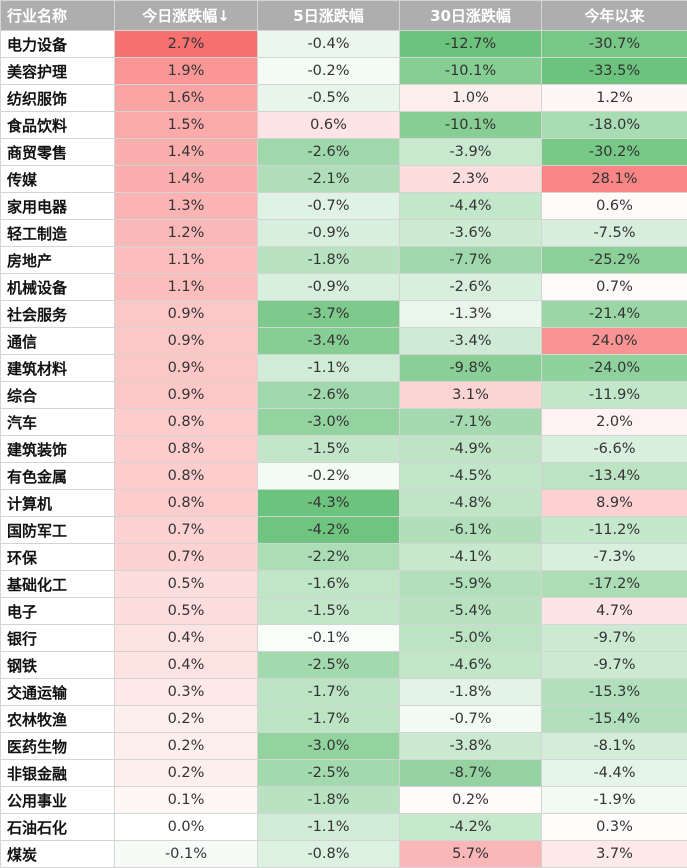 This screenshot has height=868, width=687. What do you see at coordinates (329, 854) in the screenshot?
I see `5day-change-cell: -0.8%` at bounding box center [329, 854].